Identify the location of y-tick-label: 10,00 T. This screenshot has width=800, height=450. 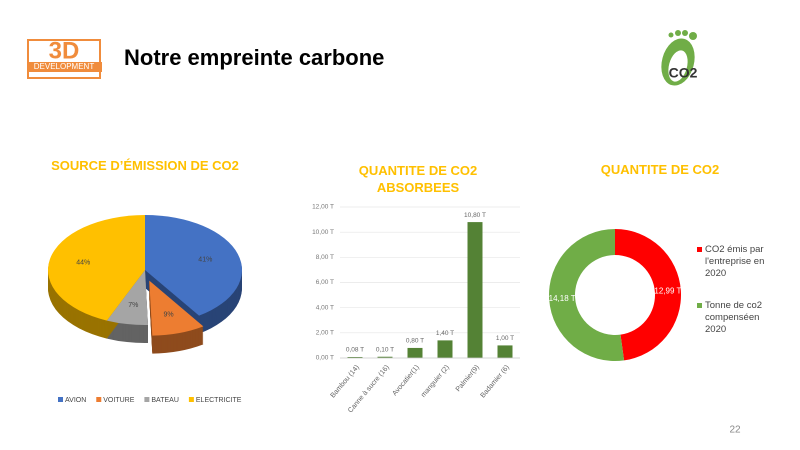
(323, 232).